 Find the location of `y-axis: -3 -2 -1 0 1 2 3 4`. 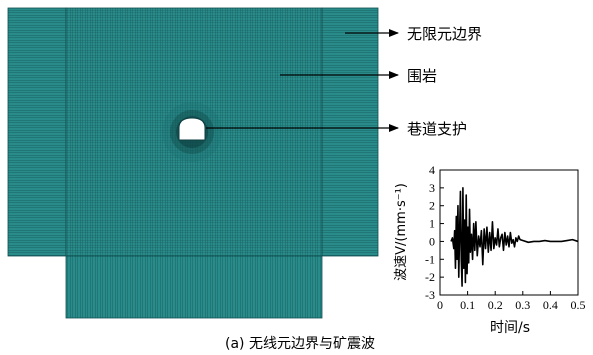

y-axis: -3 -2 -1 0 1 2 3 4 is located at coordinates (434, 232).